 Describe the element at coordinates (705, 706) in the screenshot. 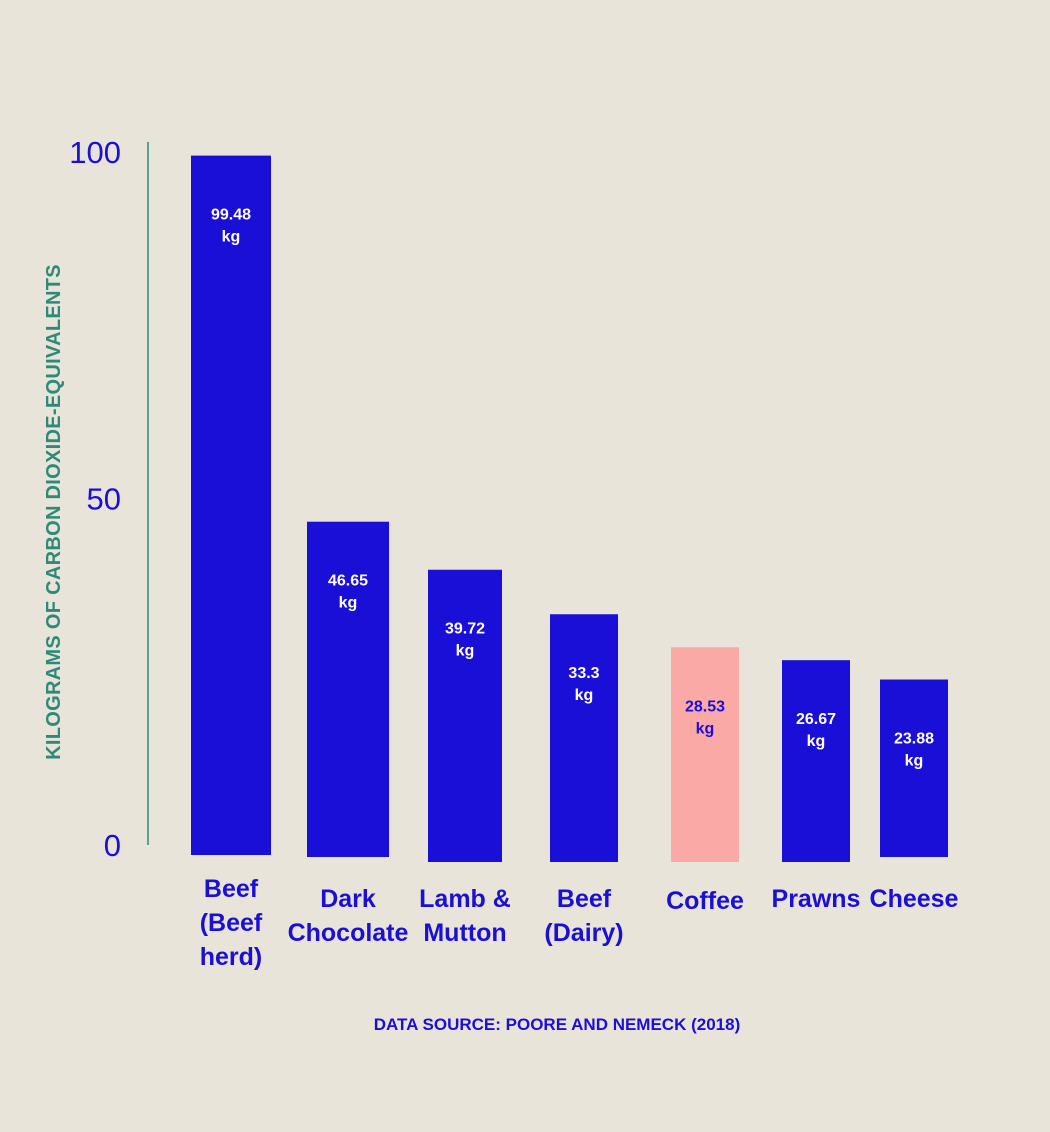

I see `value-label: 28.53` at that location.